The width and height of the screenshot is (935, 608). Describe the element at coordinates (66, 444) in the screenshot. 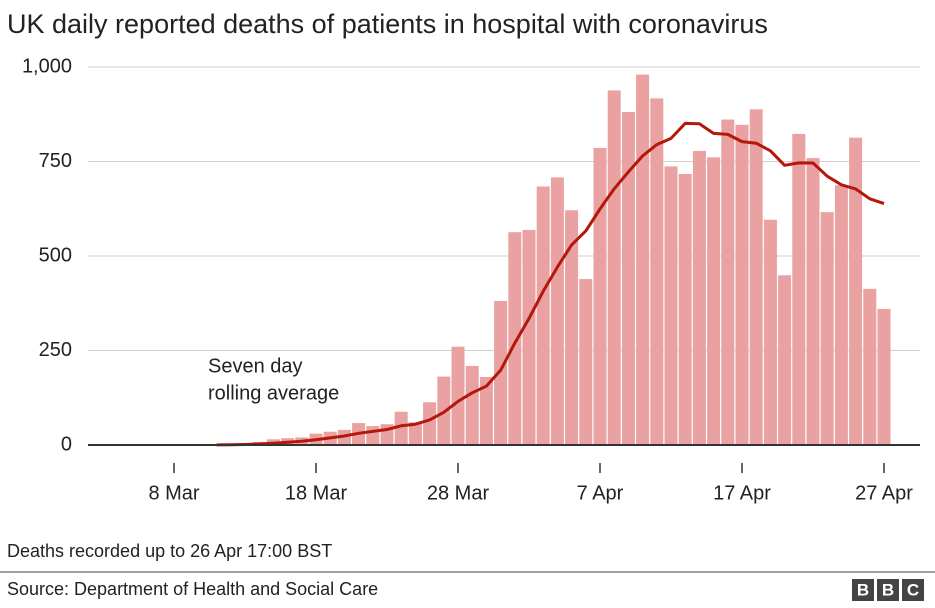

I see `y-tick-label: 0` at that location.